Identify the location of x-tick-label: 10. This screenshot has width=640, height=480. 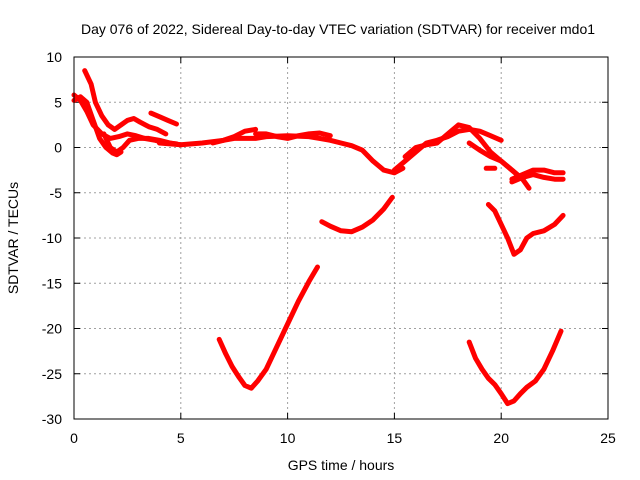
(288, 438).